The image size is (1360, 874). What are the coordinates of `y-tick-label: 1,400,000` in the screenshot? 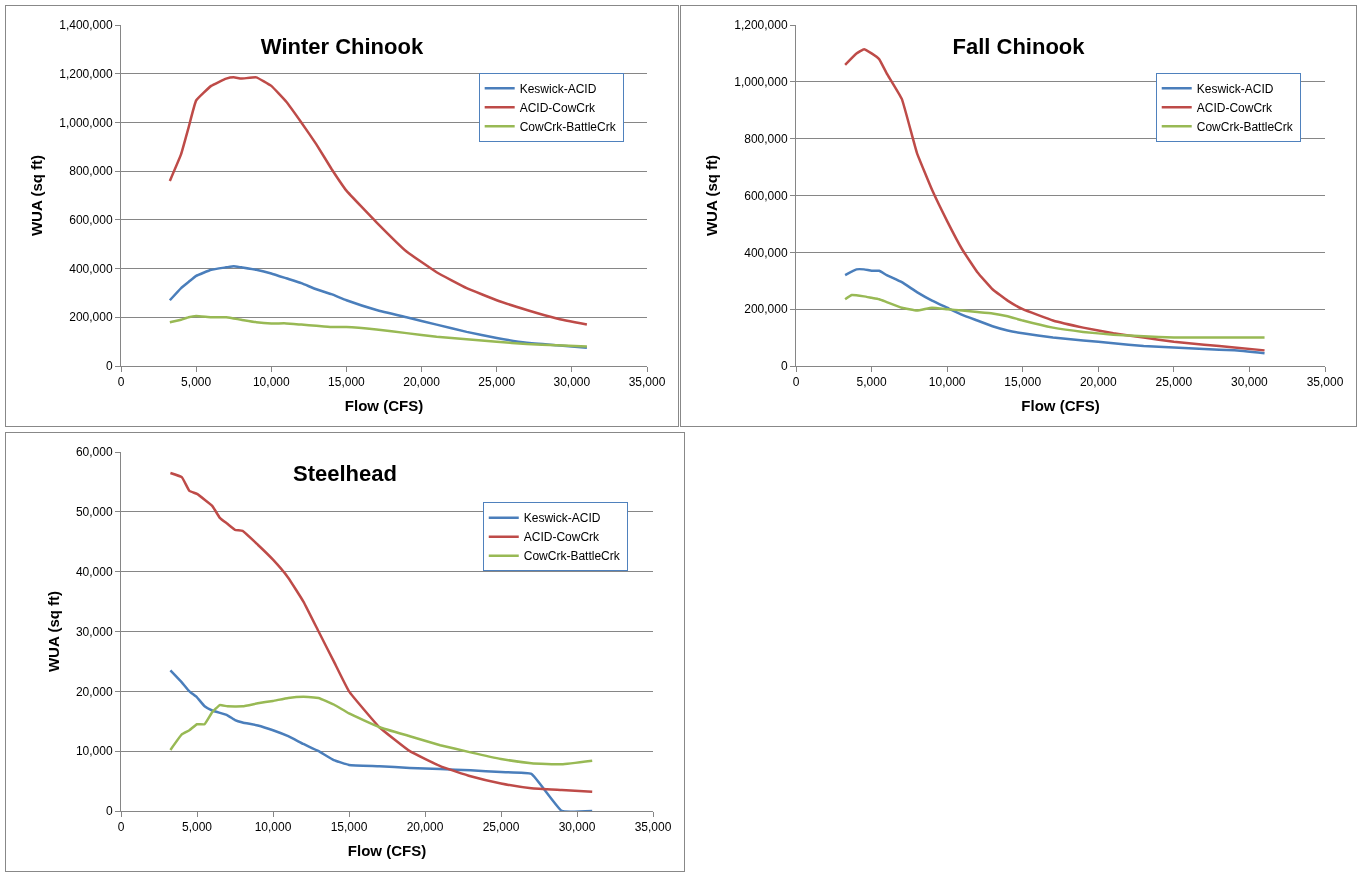 It's located at (86, 25).